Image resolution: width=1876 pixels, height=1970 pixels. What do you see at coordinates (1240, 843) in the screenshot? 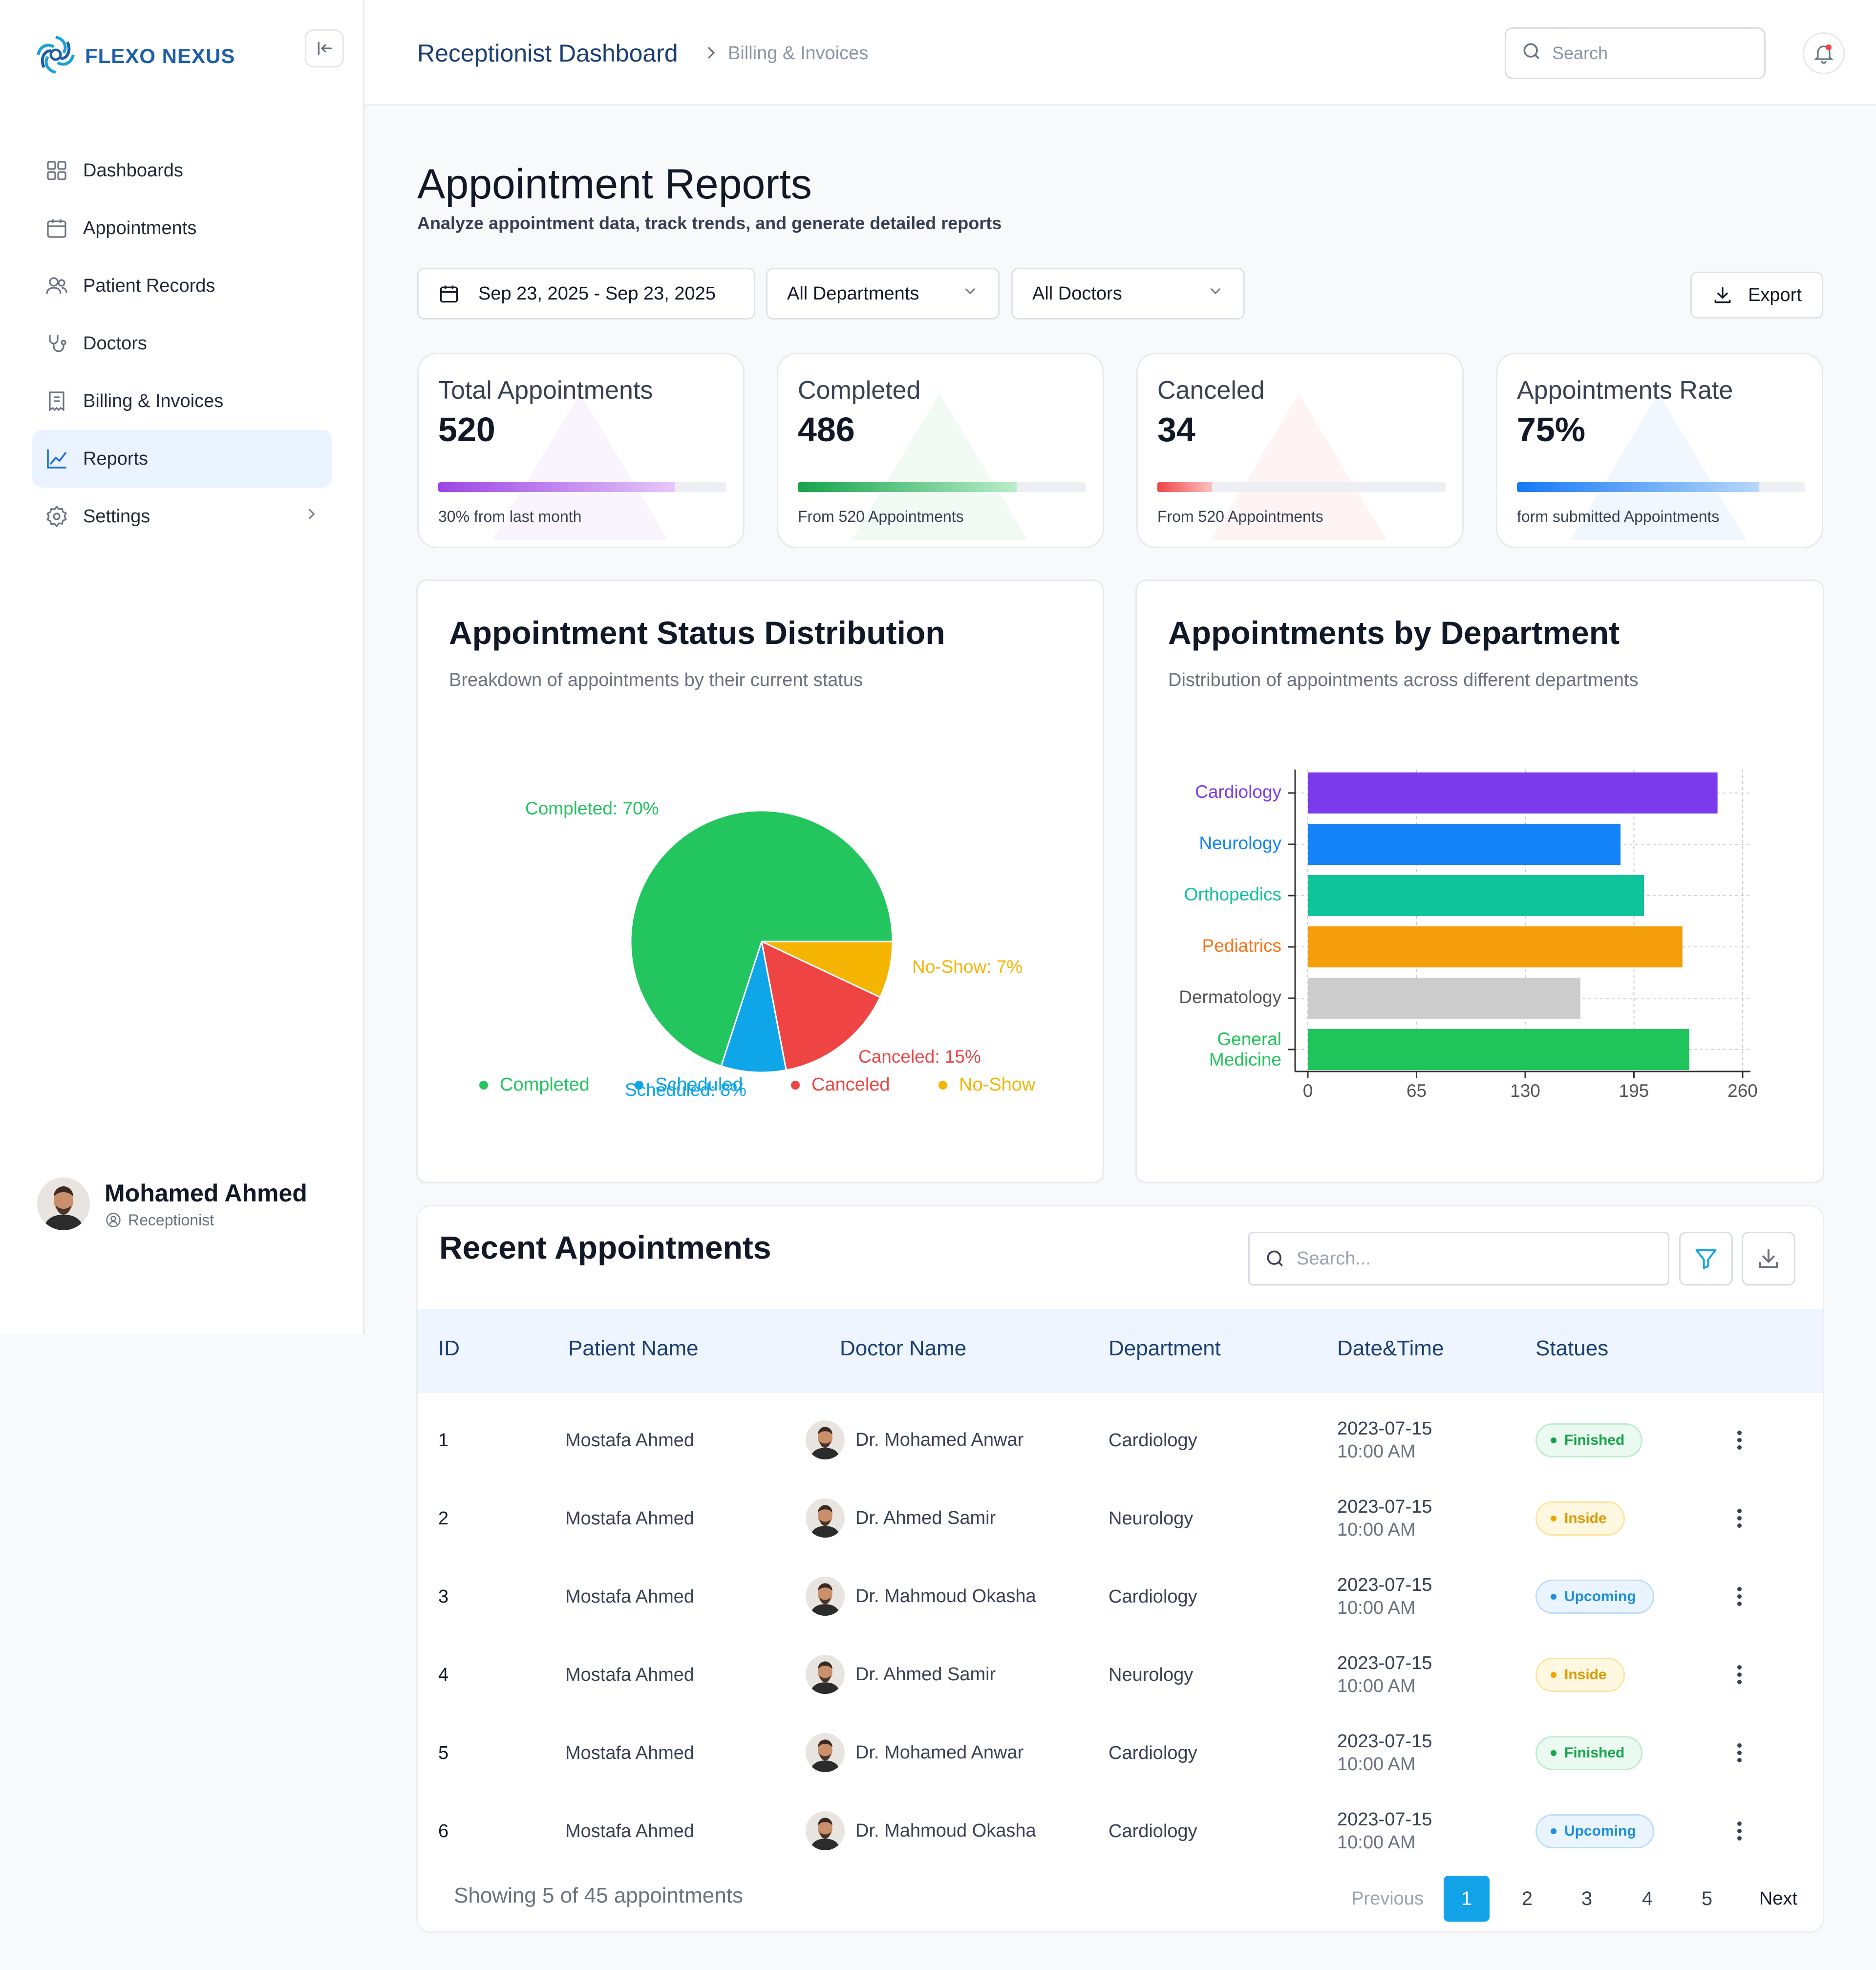
I see `y-tick-label: Neurology` at bounding box center [1240, 843].